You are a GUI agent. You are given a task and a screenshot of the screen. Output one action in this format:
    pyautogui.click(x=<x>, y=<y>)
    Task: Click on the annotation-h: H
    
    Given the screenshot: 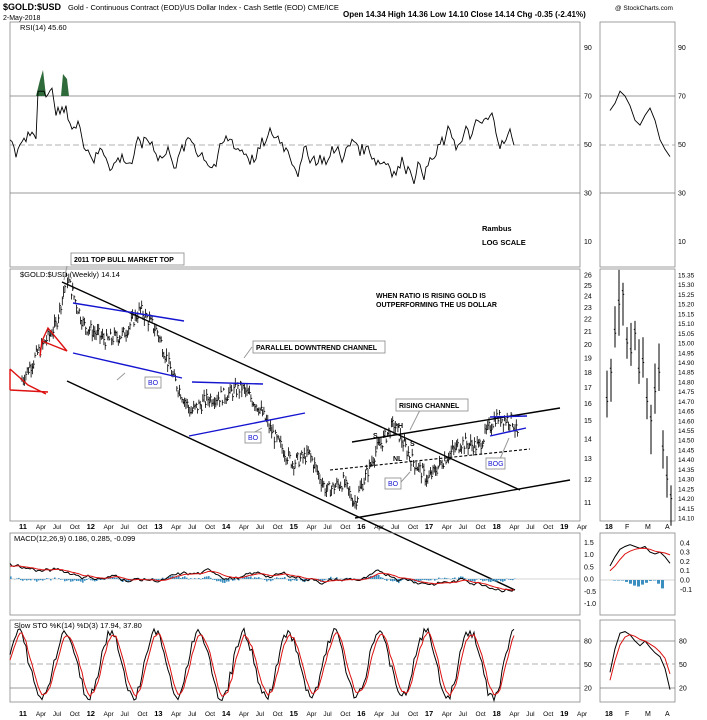 What is the action you would take?
    pyautogui.click(x=400, y=426)
    